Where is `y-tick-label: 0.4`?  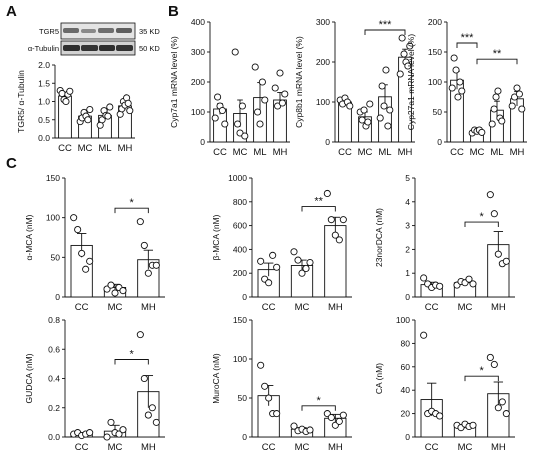
y-tick-label: 0.4 is located at coordinates (54, 379).